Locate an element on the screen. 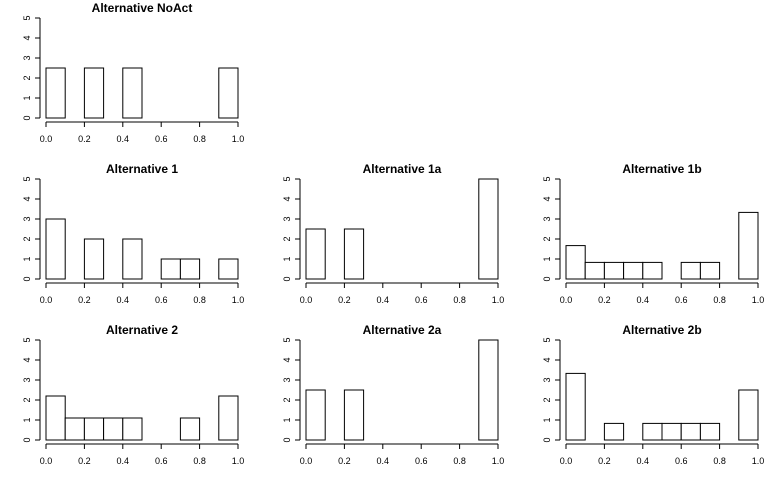  panel-title: Alternative 1b is located at coordinates (661, 169).